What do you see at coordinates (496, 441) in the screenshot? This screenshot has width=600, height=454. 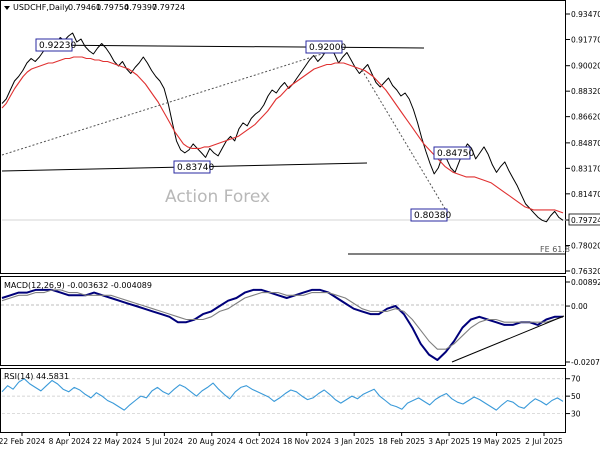 I see `x-tick-label: 19 May 2025` at bounding box center [496, 441].